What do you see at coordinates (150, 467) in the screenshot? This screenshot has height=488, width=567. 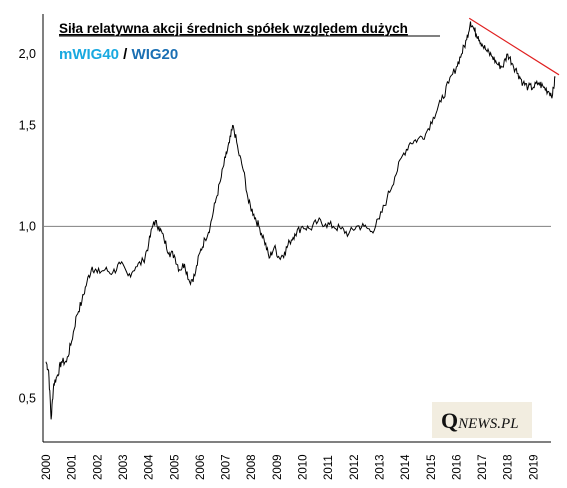 I see `x-tick-label: 2004` at bounding box center [150, 467].